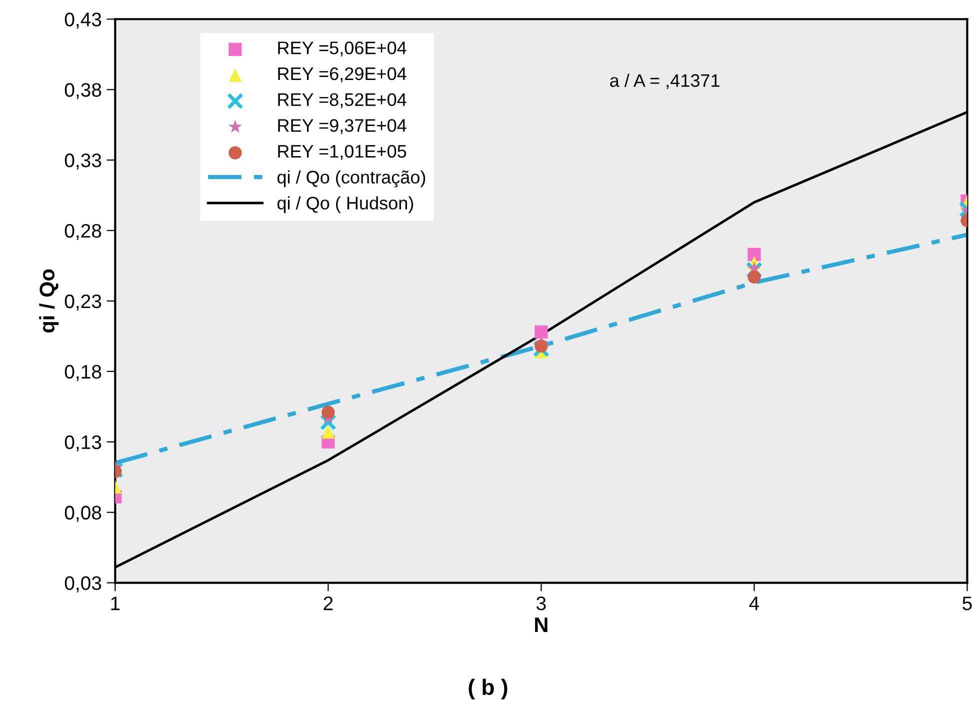 Image resolution: width=976 pixels, height=709 pixels. Describe the element at coordinates (83, 20) in the screenshot. I see `y-tick-label: 0,43` at that location.